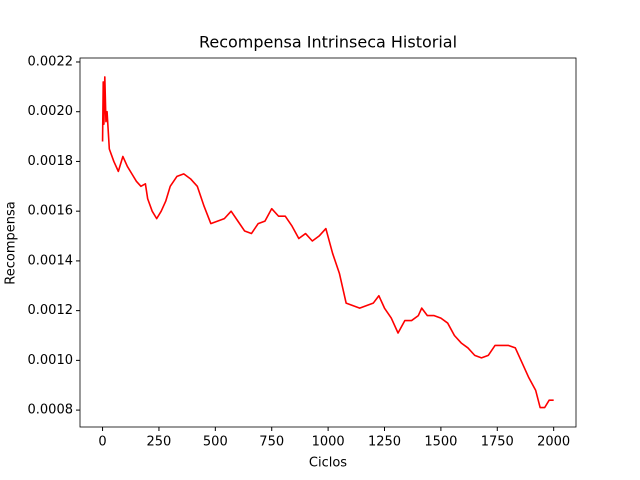 This screenshot has height=480, width=640. What do you see at coordinates (440, 442) in the screenshot?
I see `x-tick-label: 1500` at bounding box center [440, 442].